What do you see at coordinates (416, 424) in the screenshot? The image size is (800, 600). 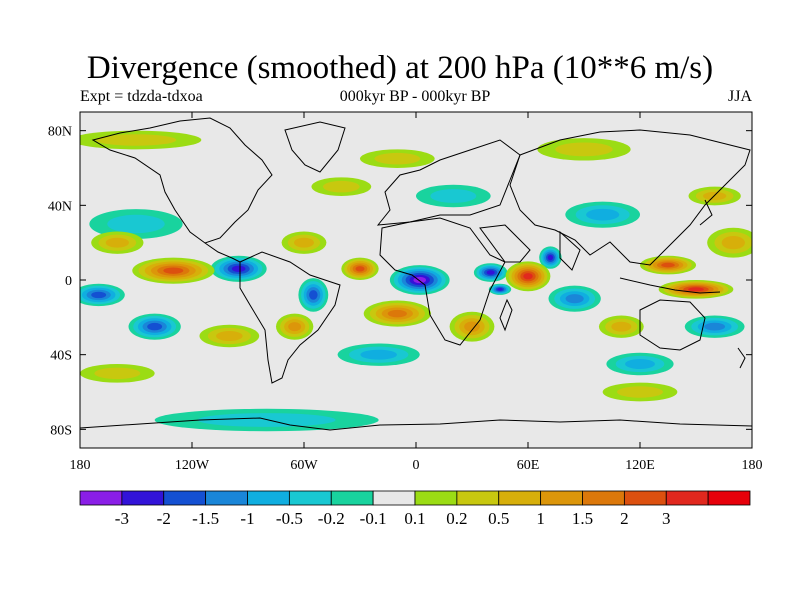 I see `antarctica-coast` at bounding box center [416, 424].